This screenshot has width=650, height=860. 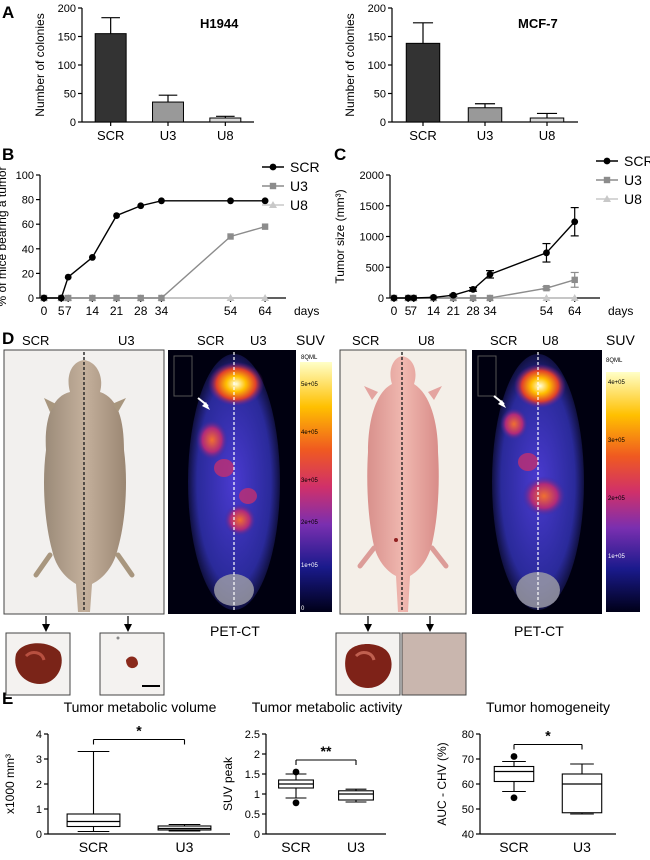 What do you see at coordinates (35, 340) in the screenshot?
I see `photo-left-label-scr: SCR` at bounding box center [35, 340].